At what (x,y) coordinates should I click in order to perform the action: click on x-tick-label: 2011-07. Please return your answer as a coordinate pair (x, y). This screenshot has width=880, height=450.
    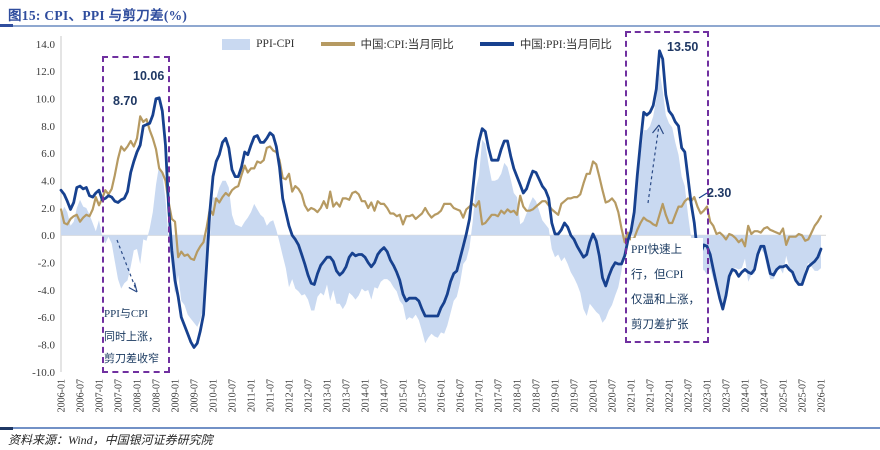
    Looking at the image, I should click on (271, 395).